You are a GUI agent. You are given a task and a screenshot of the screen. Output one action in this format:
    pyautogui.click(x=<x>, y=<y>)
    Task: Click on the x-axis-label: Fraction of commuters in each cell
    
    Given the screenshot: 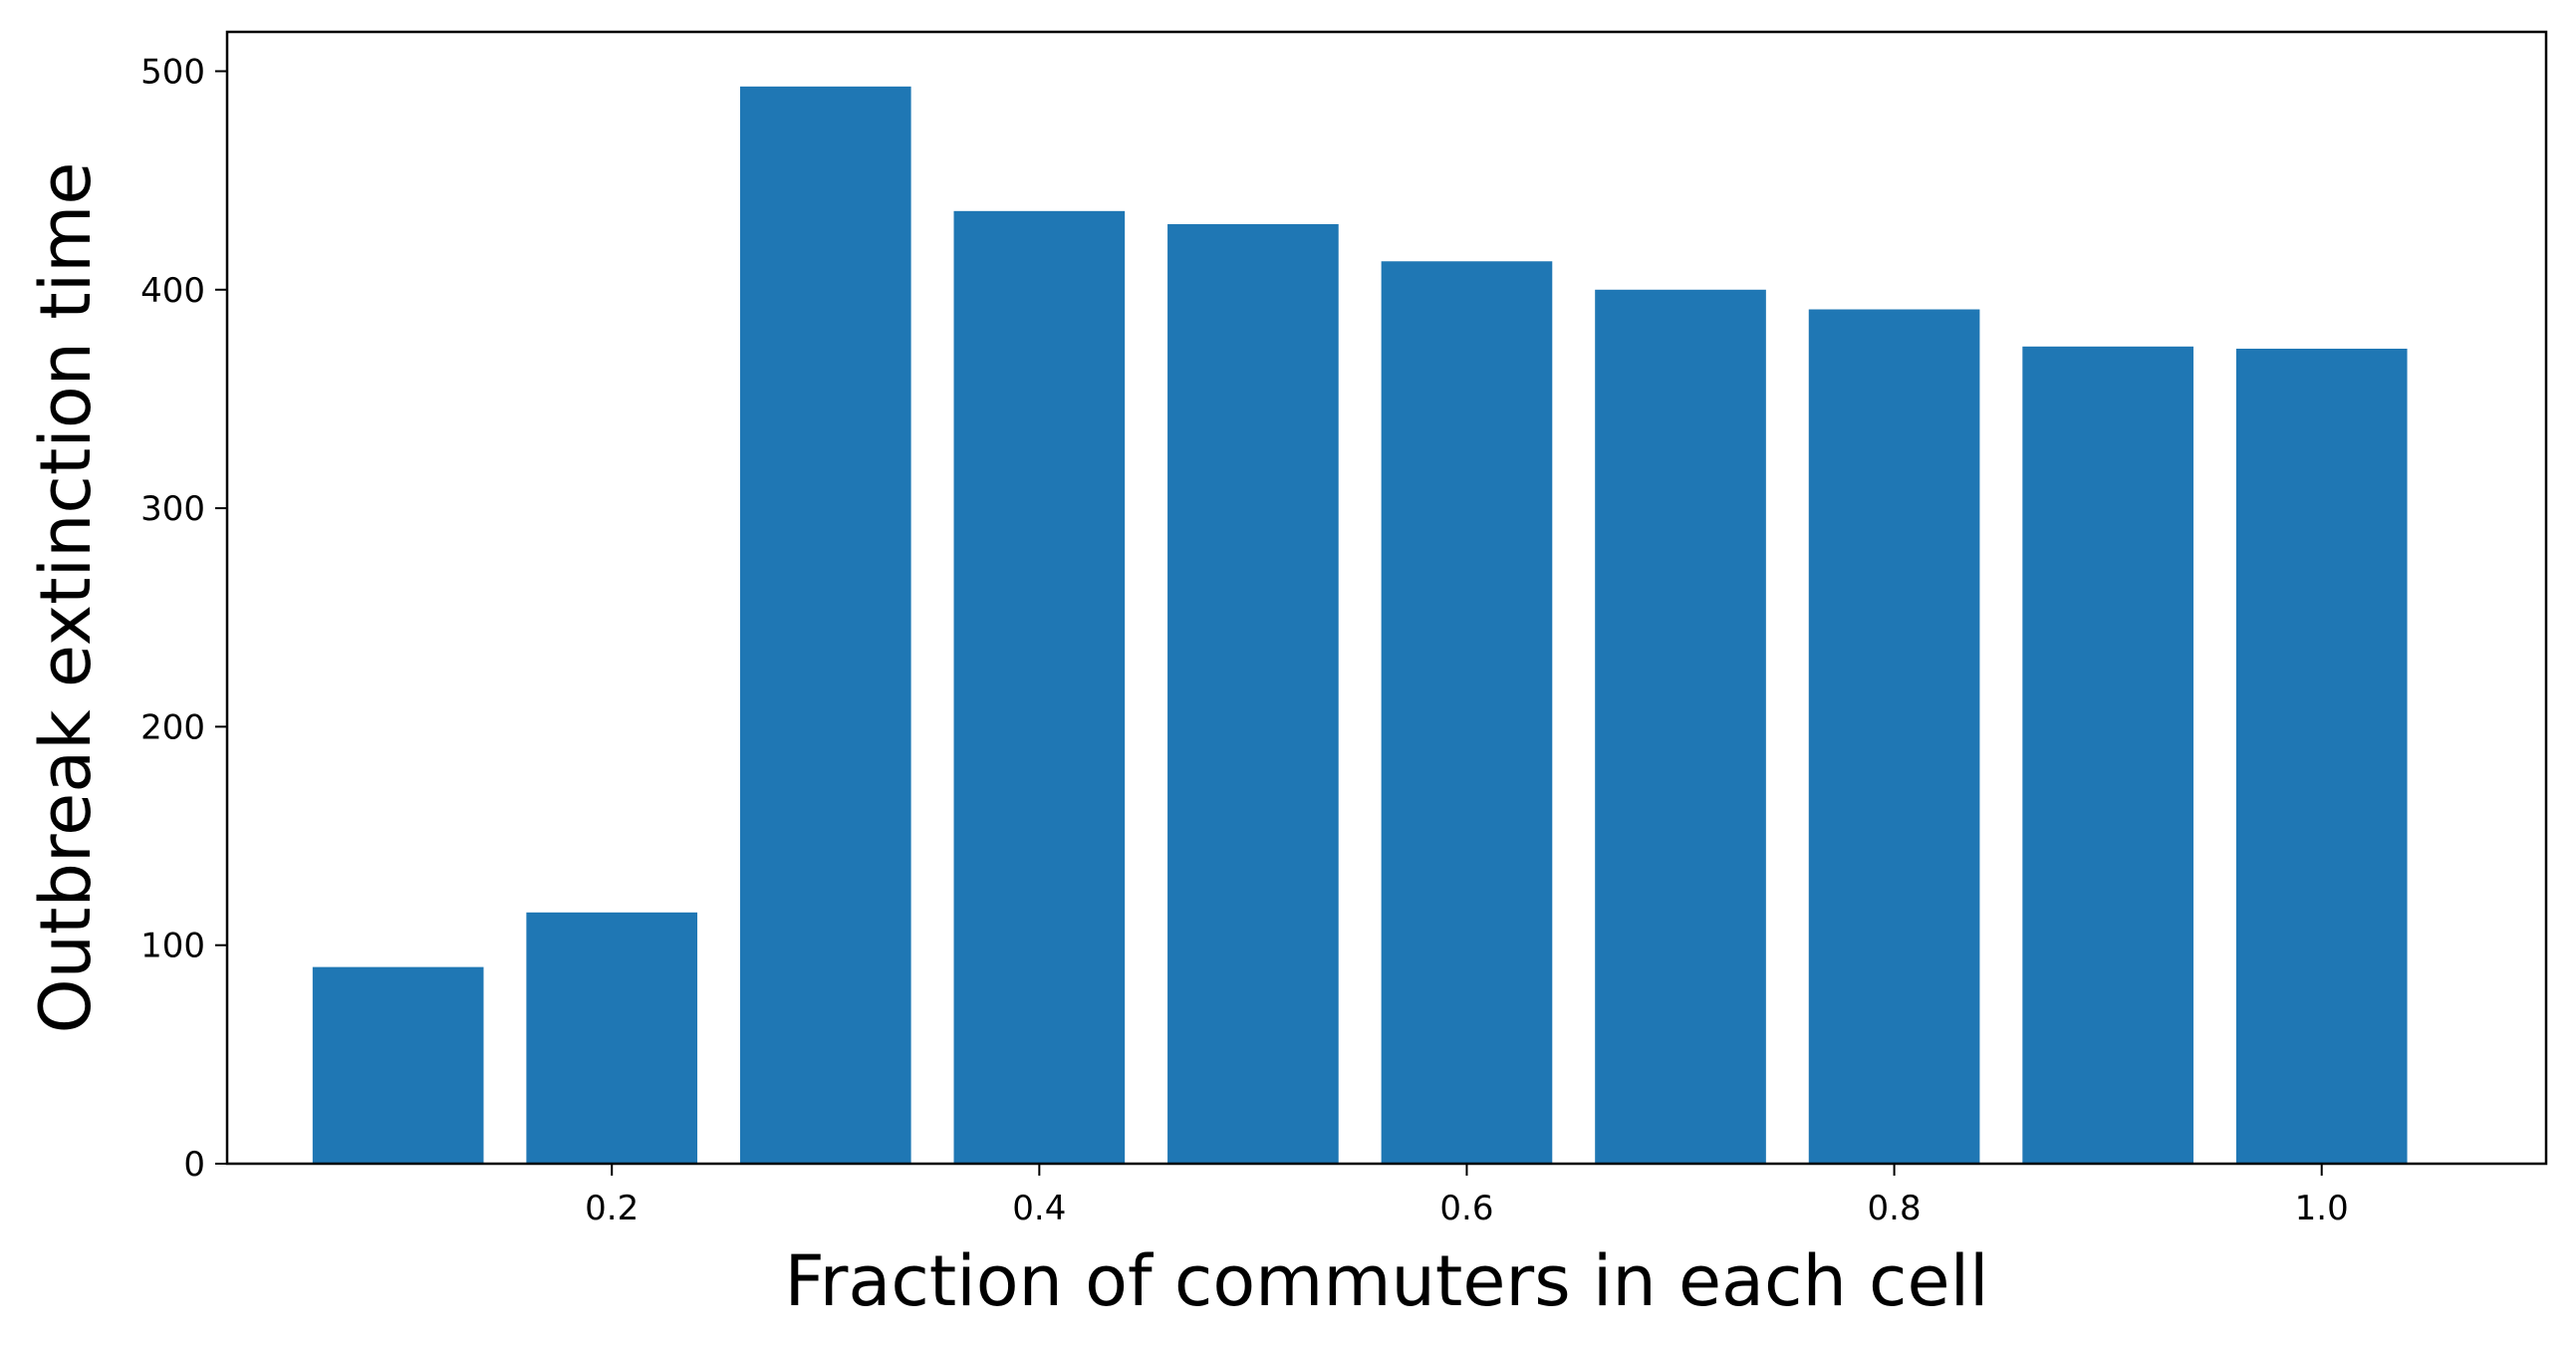 What is the action you would take?
    pyautogui.click(x=1386, y=1281)
    